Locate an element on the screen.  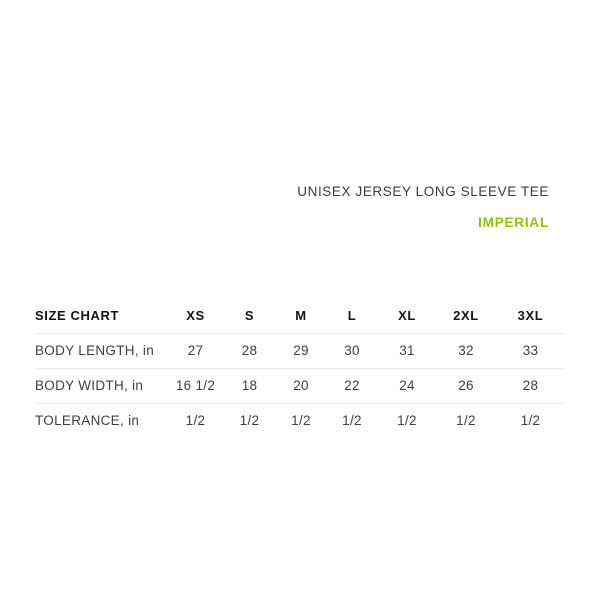
column-header-2xl: 2XL is located at coordinates (466, 316).